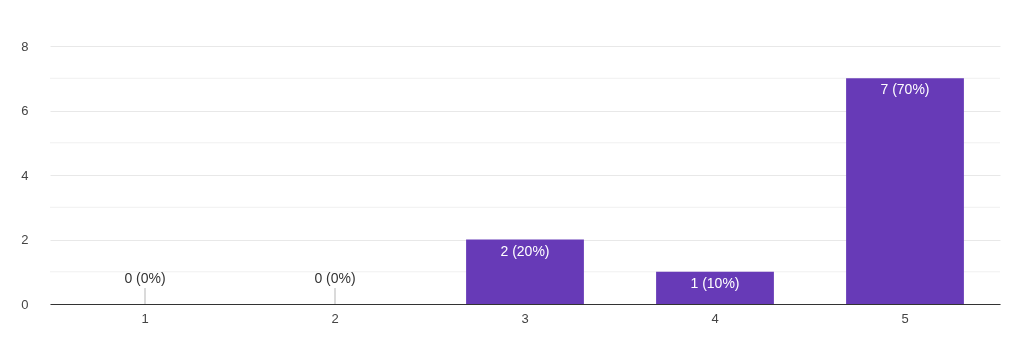  What do you see at coordinates (25, 110) in the screenshot?
I see `y-tick-label: 6` at bounding box center [25, 110].